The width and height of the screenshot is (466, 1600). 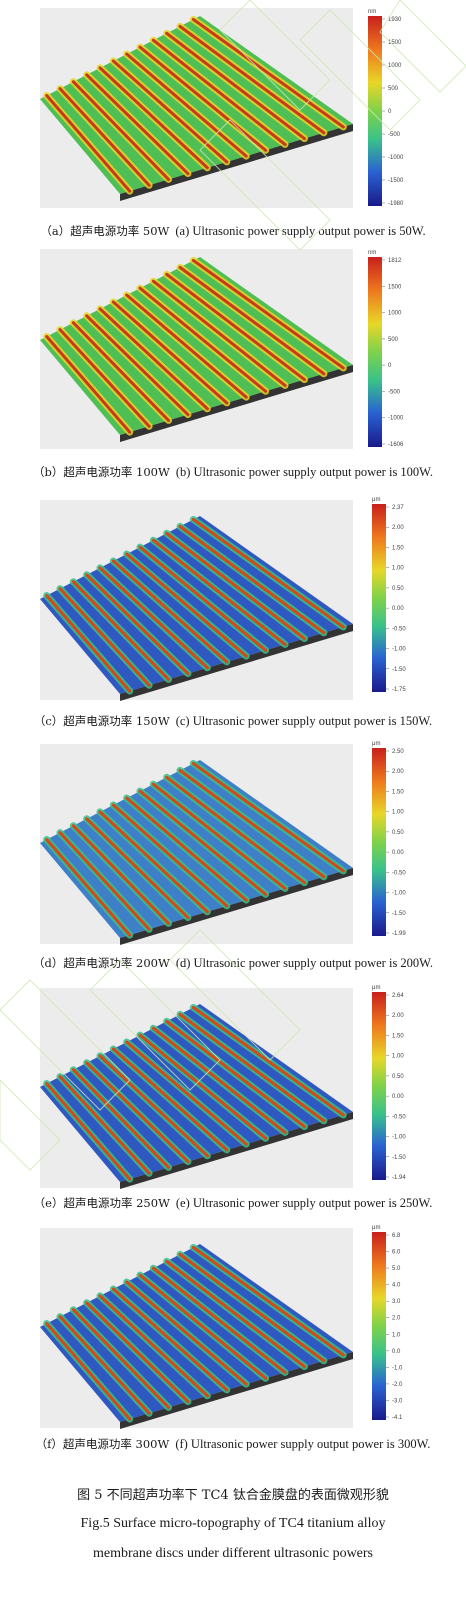 What do you see at coordinates (399, 914) in the screenshot?
I see `colorbar-tick-label: -1.50` at bounding box center [399, 914].